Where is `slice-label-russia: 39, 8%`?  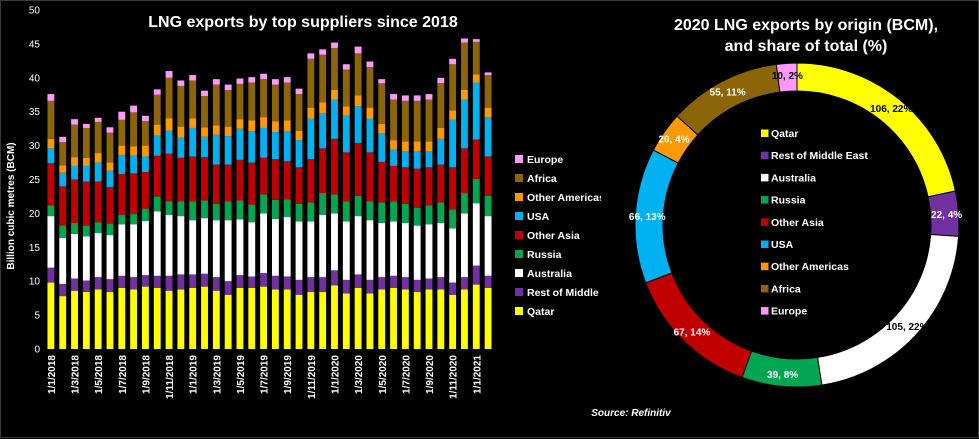 slice-label-russia: 39, 8% is located at coordinates (782, 375).